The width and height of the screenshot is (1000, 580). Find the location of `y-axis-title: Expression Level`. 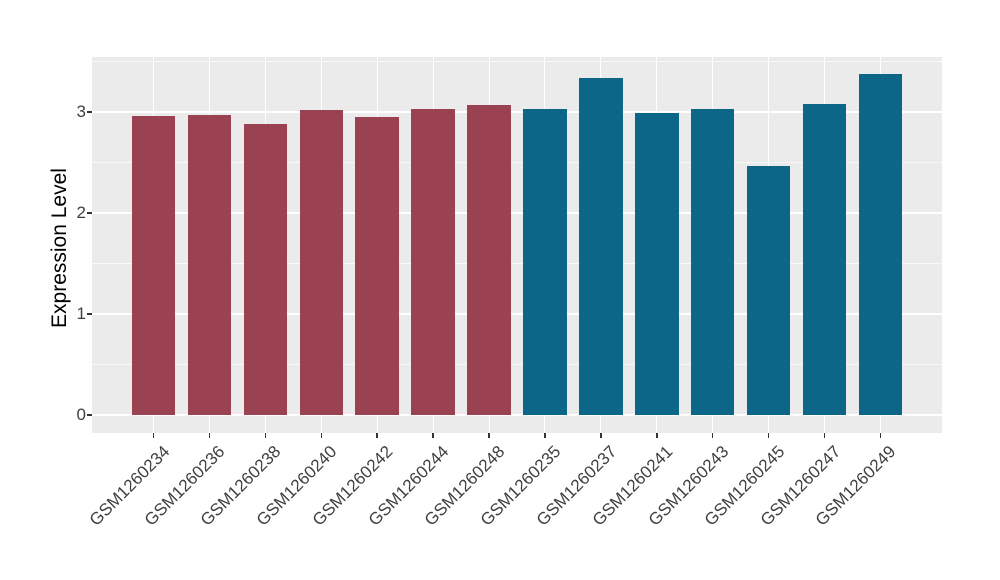

y-axis-title: Expression Level is located at coordinates (59, 248).